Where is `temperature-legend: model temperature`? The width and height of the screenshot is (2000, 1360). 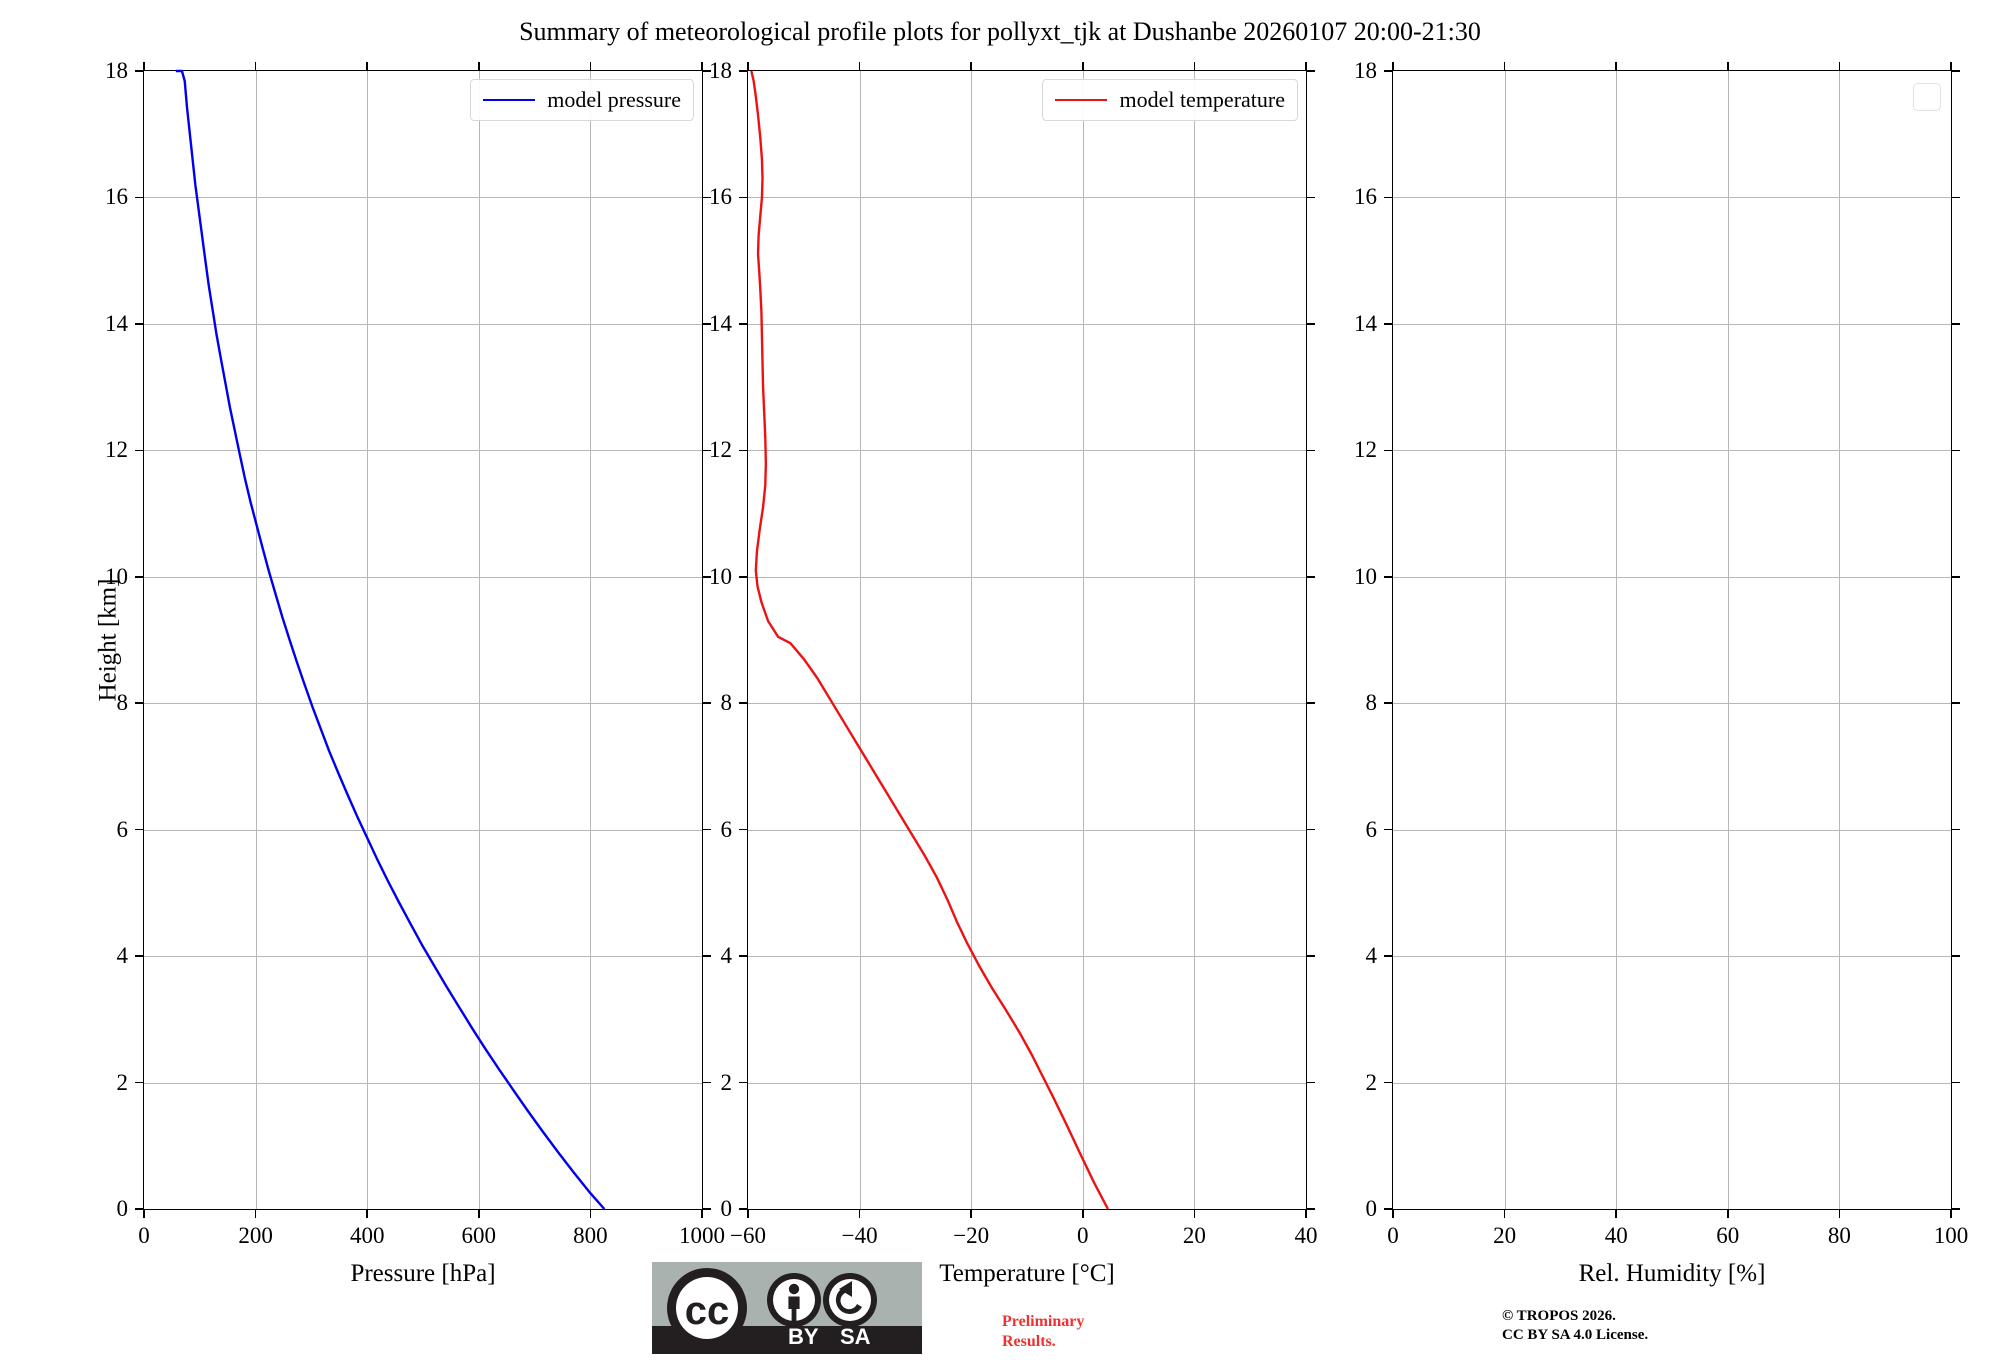
temperature-legend: model temperature is located at coordinates (1170, 100).